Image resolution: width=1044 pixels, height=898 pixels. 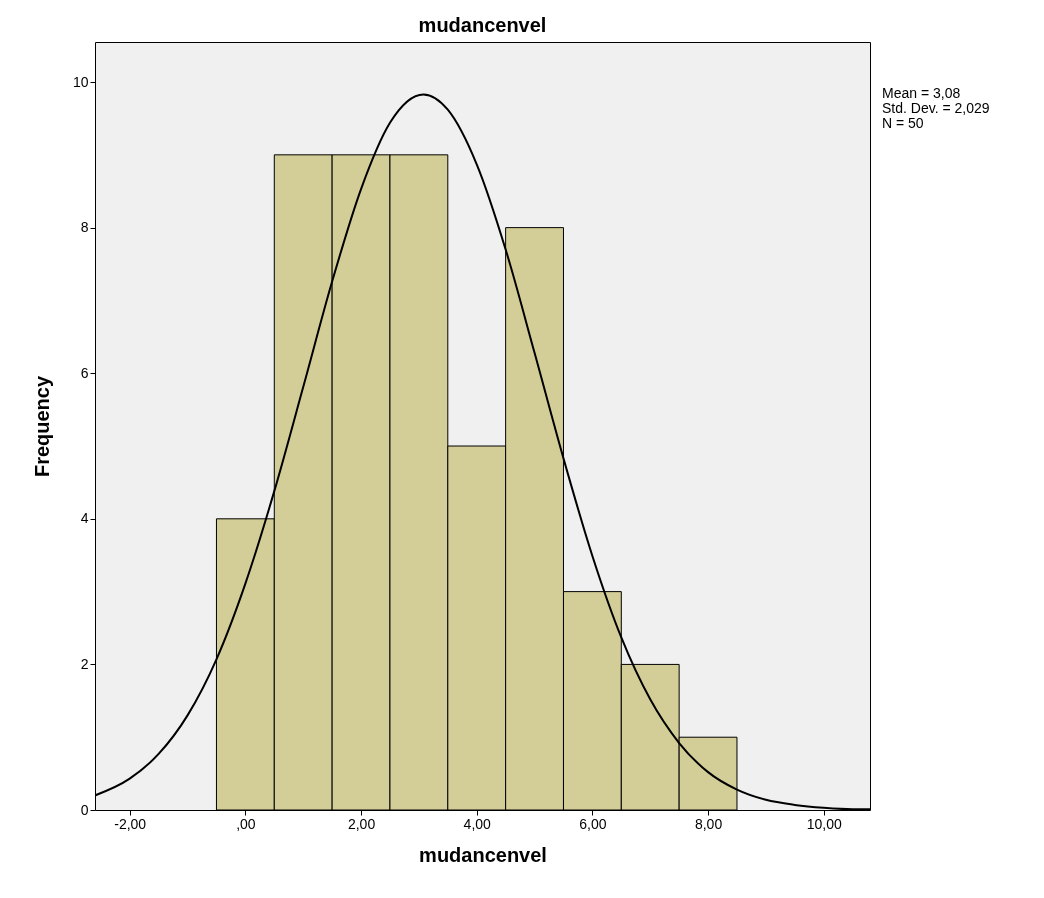 I want to click on x-tick-label: -2,00, so click(x=130, y=823).